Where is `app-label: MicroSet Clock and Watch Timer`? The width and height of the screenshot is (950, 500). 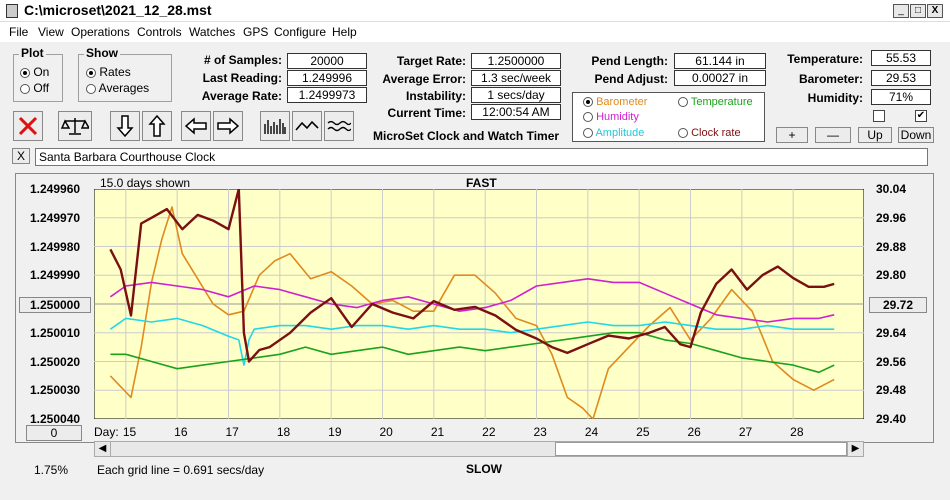
app-label: MicroSet Clock and Watch Timer is located at coordinates (466, 136).